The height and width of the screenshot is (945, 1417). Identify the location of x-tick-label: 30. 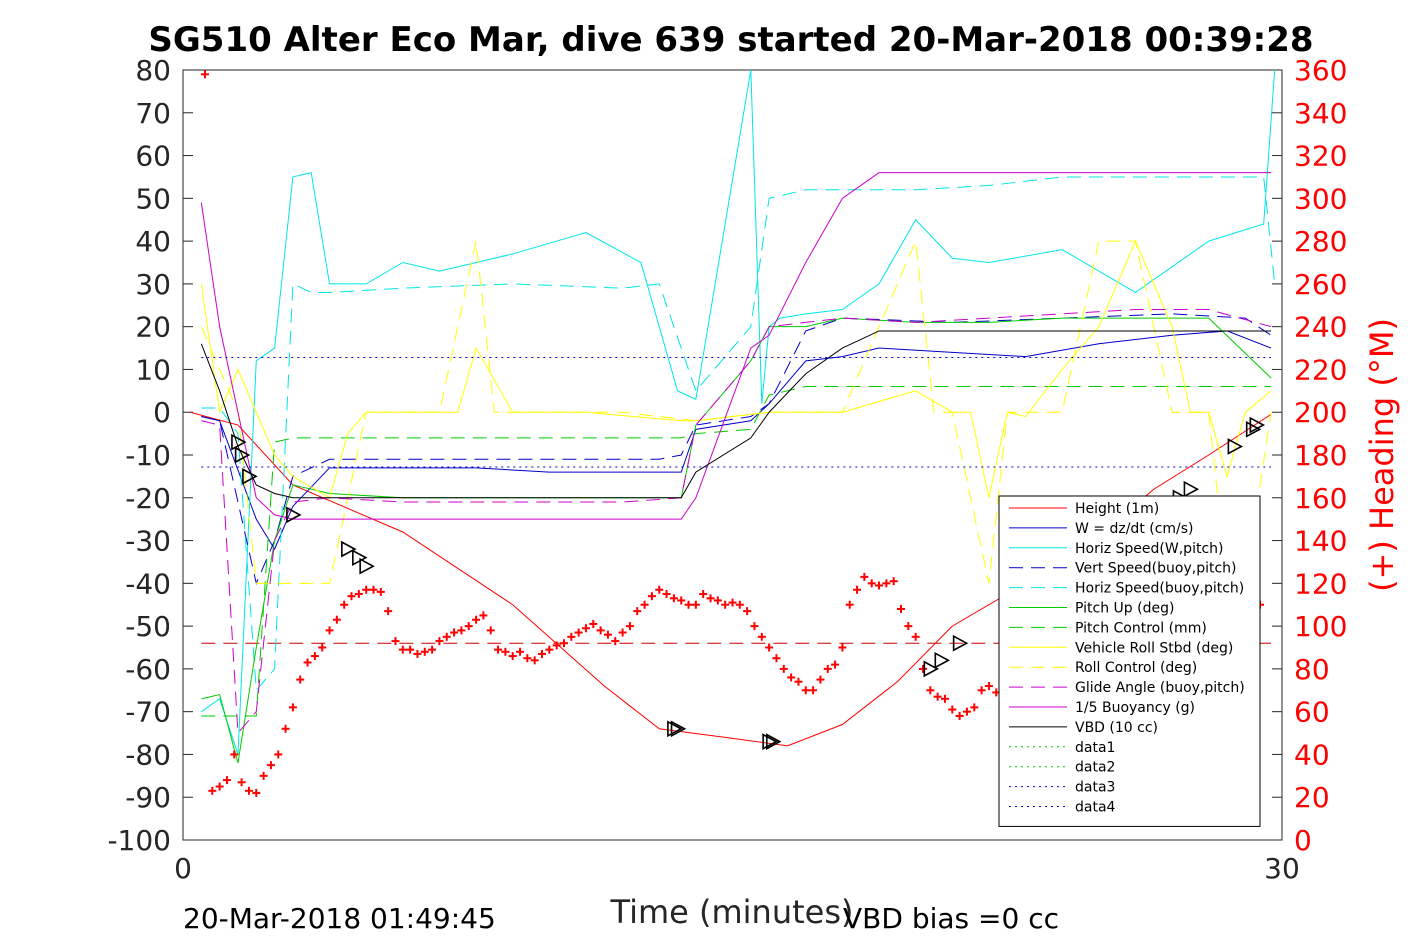
(1282, 868).